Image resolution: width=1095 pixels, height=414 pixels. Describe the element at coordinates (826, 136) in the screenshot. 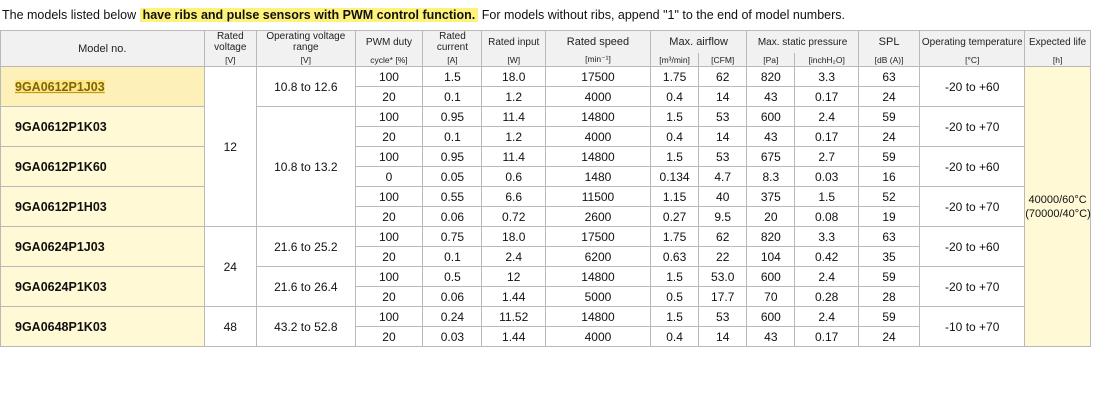

I see `static-inch-cell: 0.17` at that location.